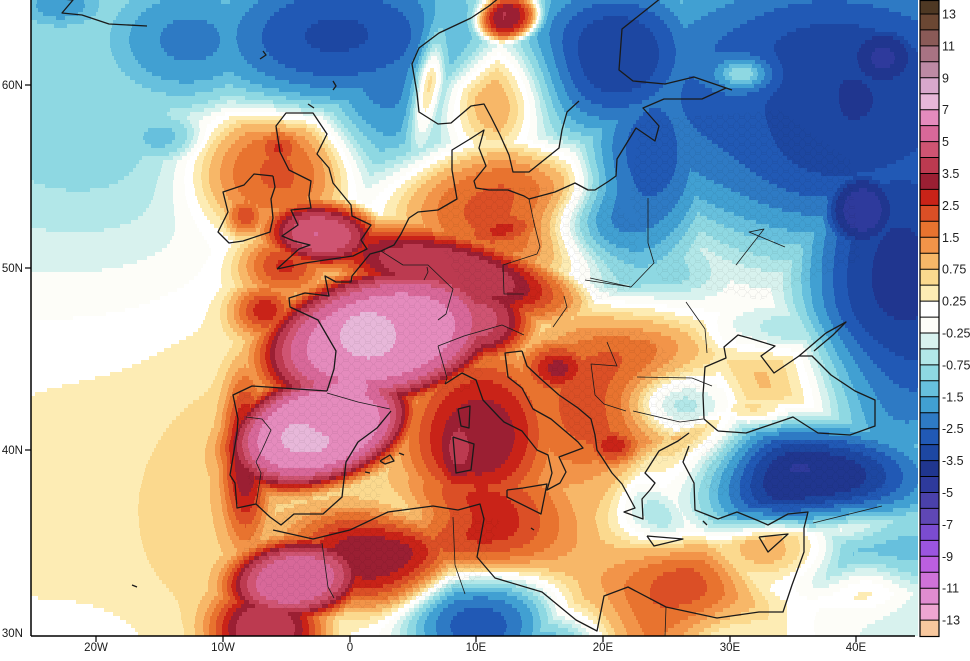  What do you see at coordinates (96, 648) in the screenshot?
I see `svg-text: 20W` at bounding box center [96, 648].